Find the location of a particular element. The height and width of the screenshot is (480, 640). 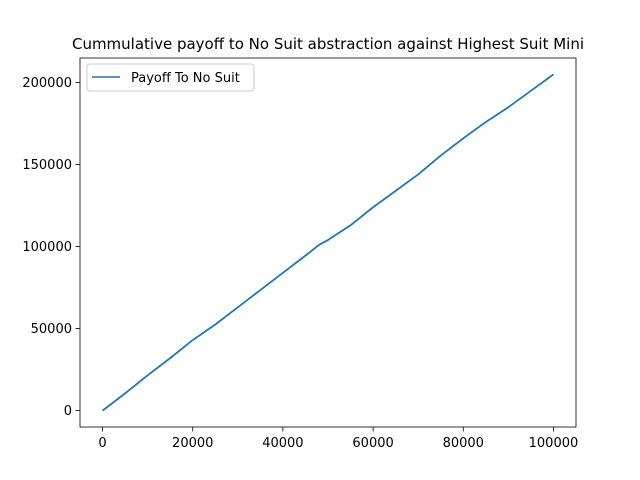

y-tick-label: 150000 is located at coordinates (47, 165).